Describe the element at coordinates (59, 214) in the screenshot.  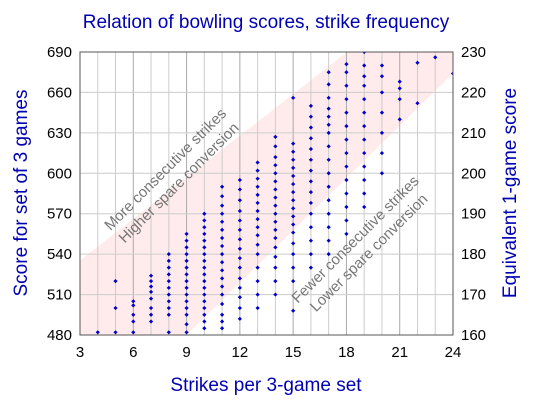
I see `y-tick-label: 570` at that location.